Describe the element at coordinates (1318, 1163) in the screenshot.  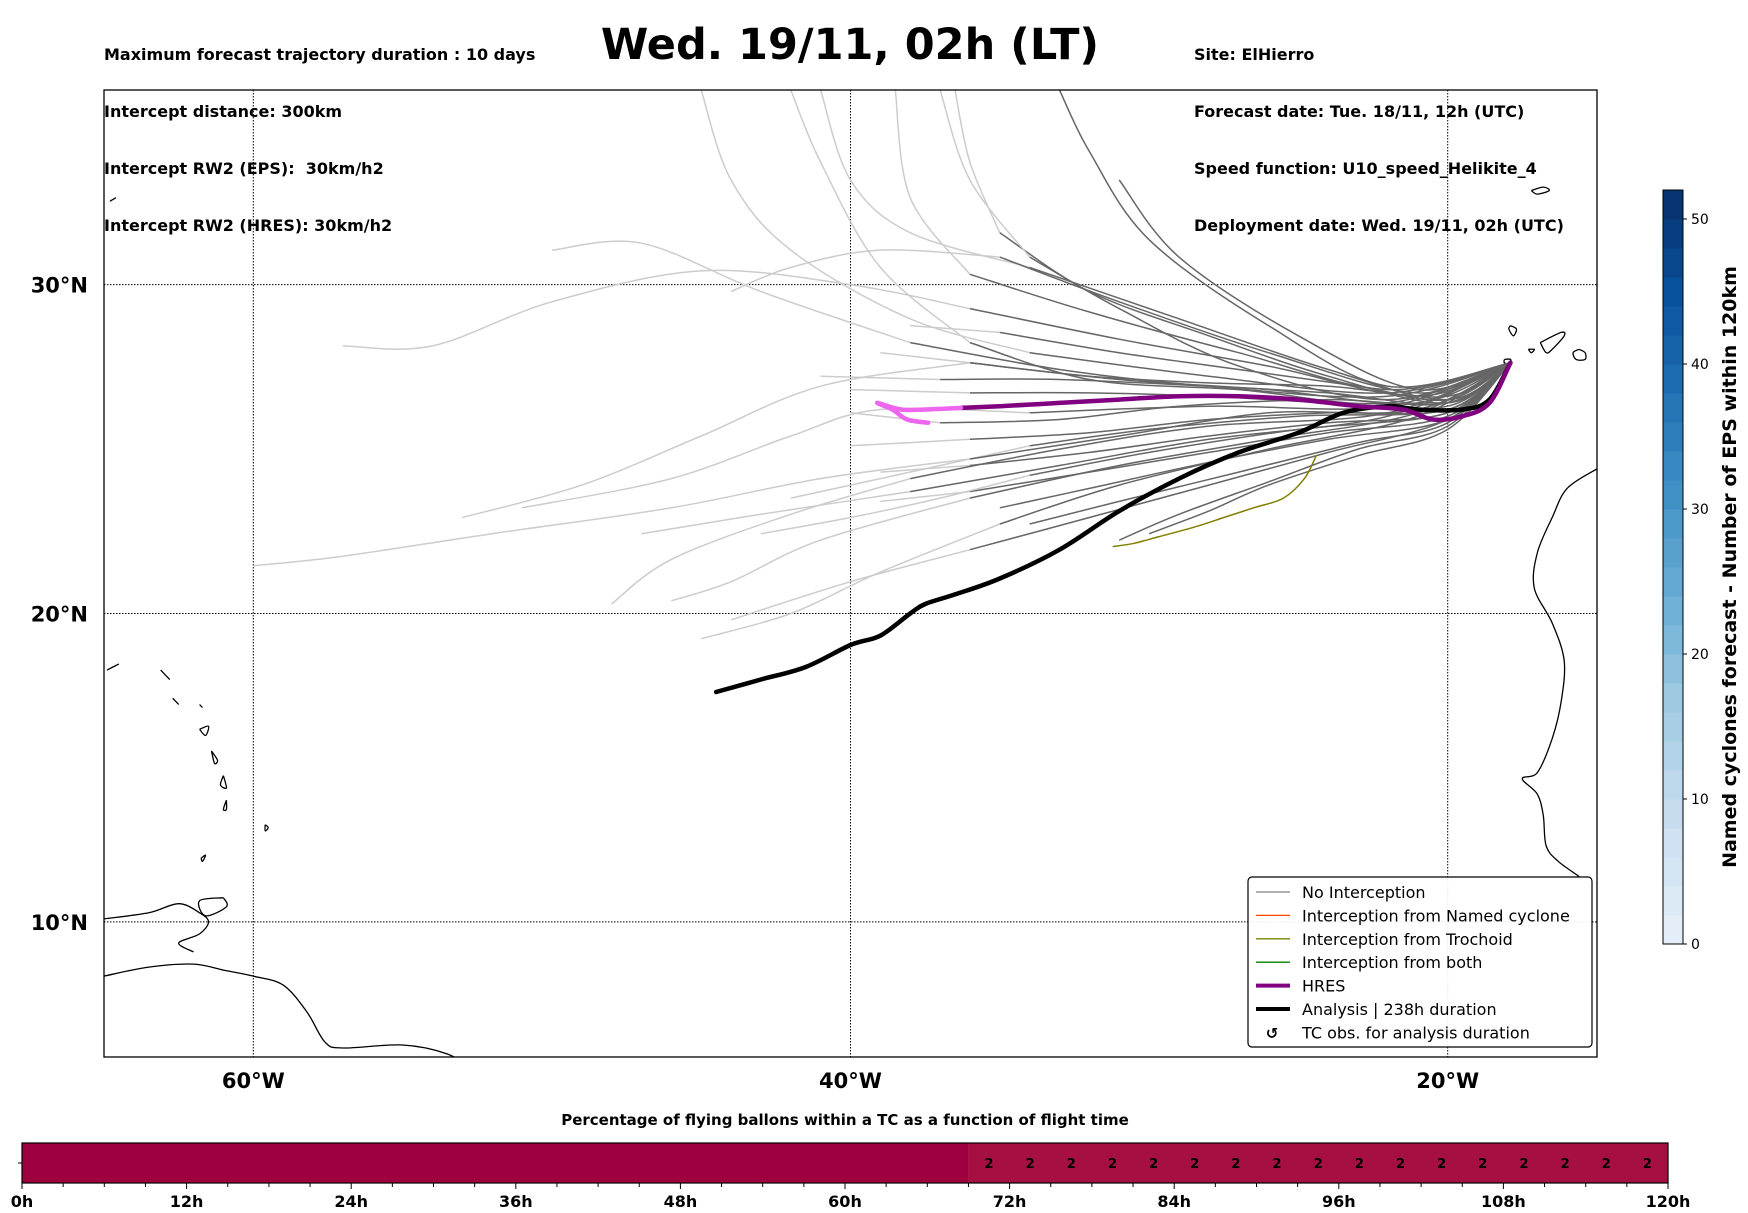
I see `bar-segment` at that location.